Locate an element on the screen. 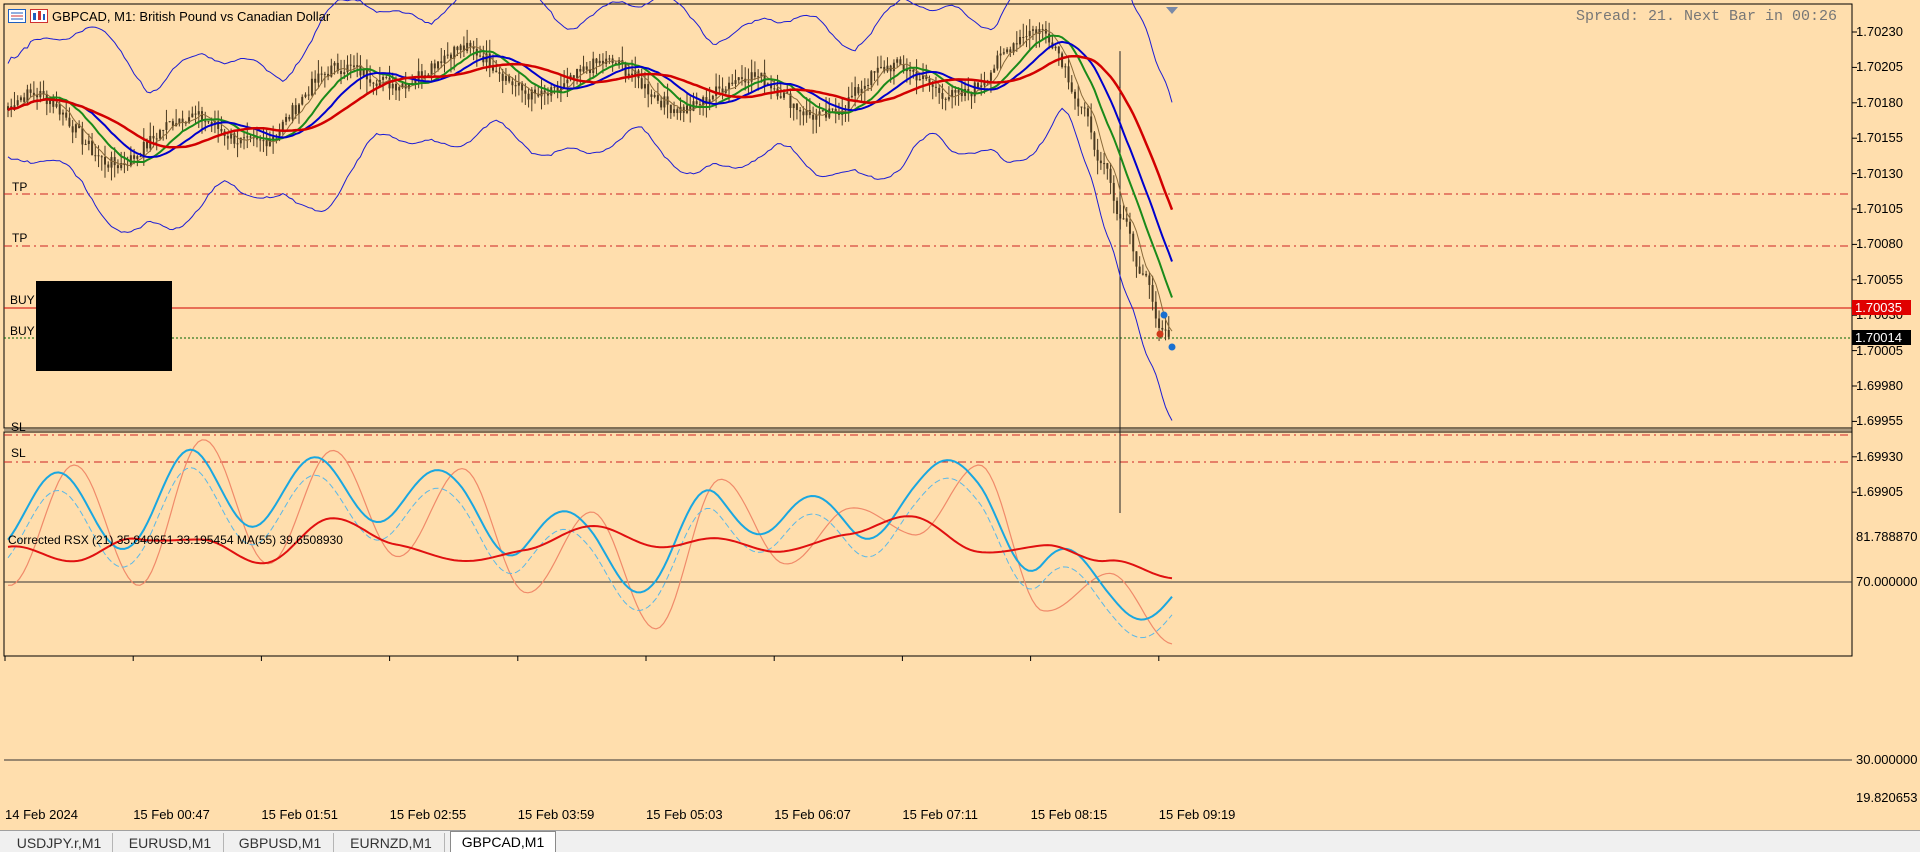 The width and height of the screenshot is (1920, 852). chart-shift-marker-icon is located at coordinates (1172, 11).